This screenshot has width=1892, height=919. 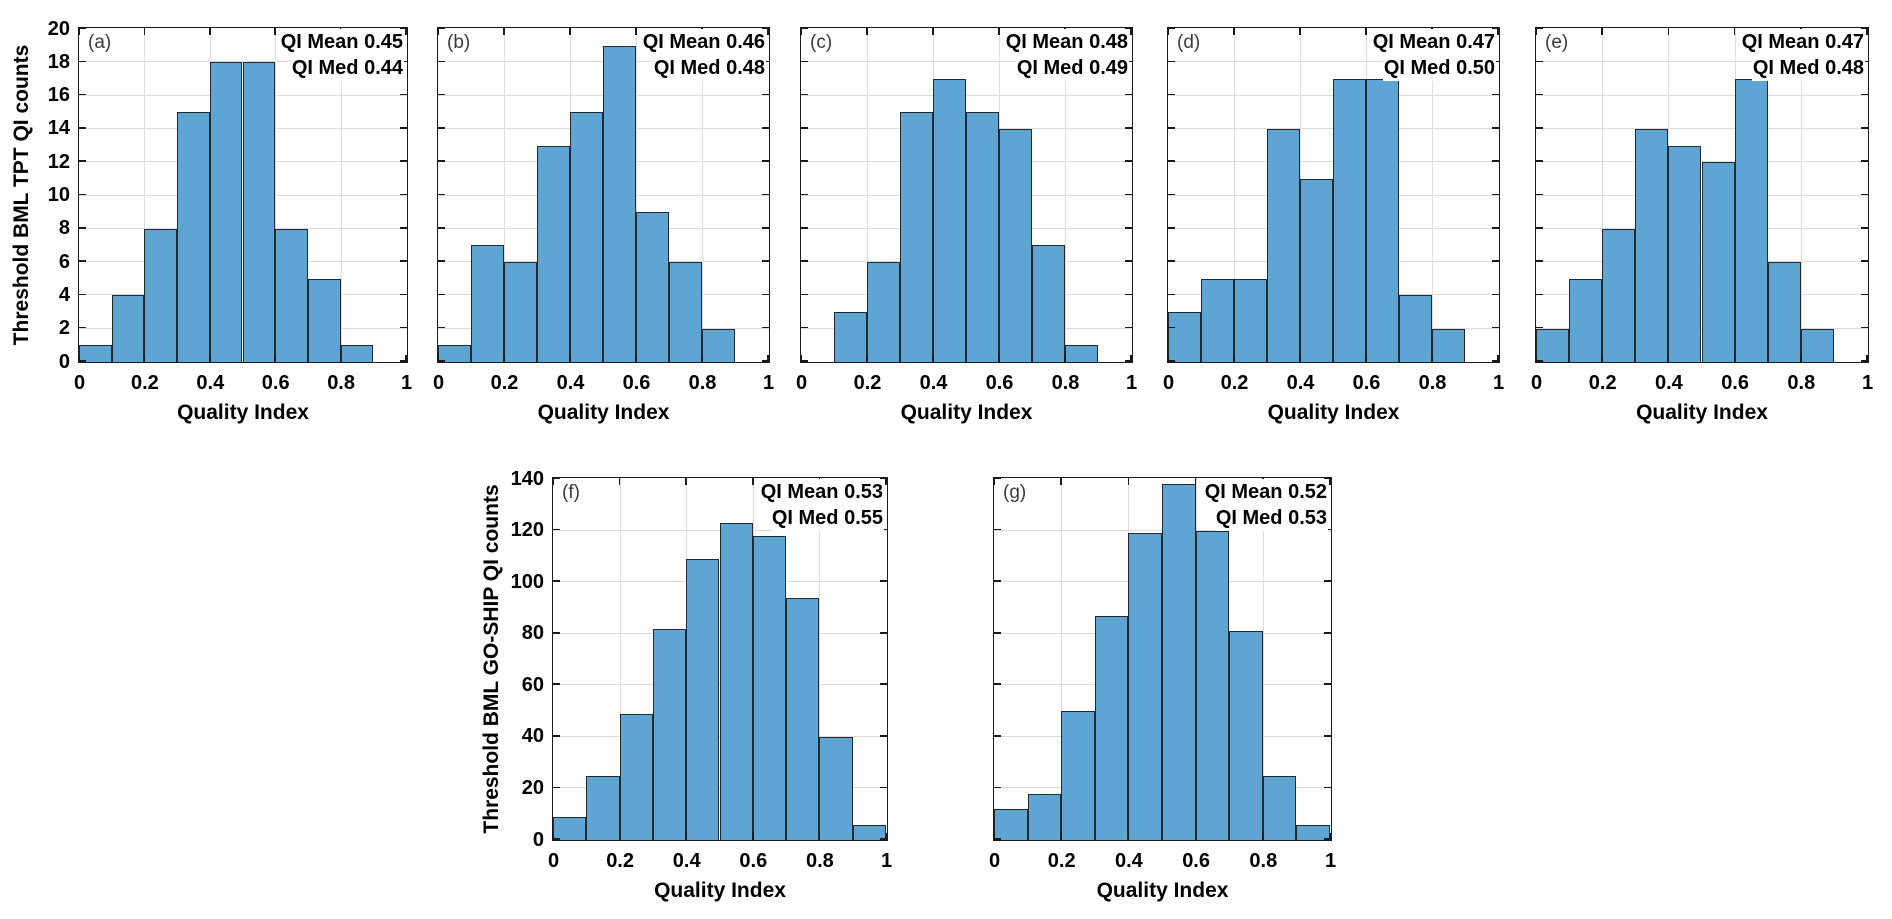 What do you see at coordinates (1271, 518) in the screenshot?
I see `qi-stat-line: QI Med 0.53` at bounding box center [1271, 518].